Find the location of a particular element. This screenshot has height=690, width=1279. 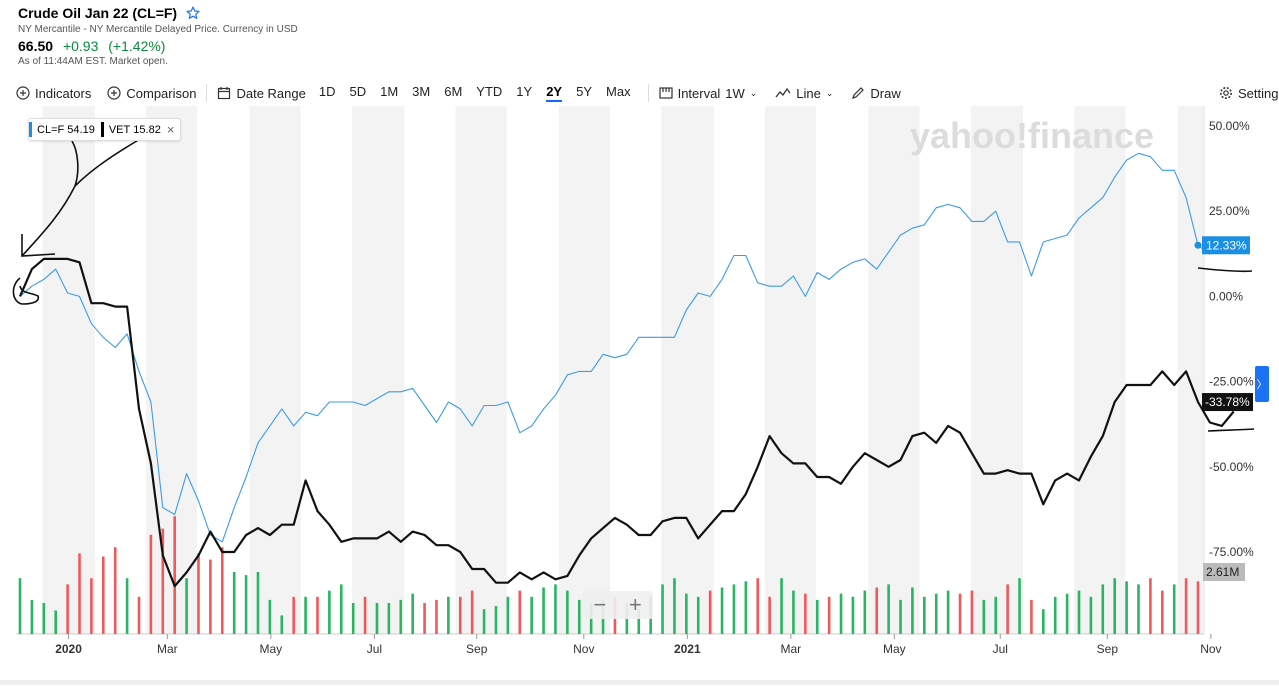

legend-value: 54.19 is located at coordinates (81, 129).